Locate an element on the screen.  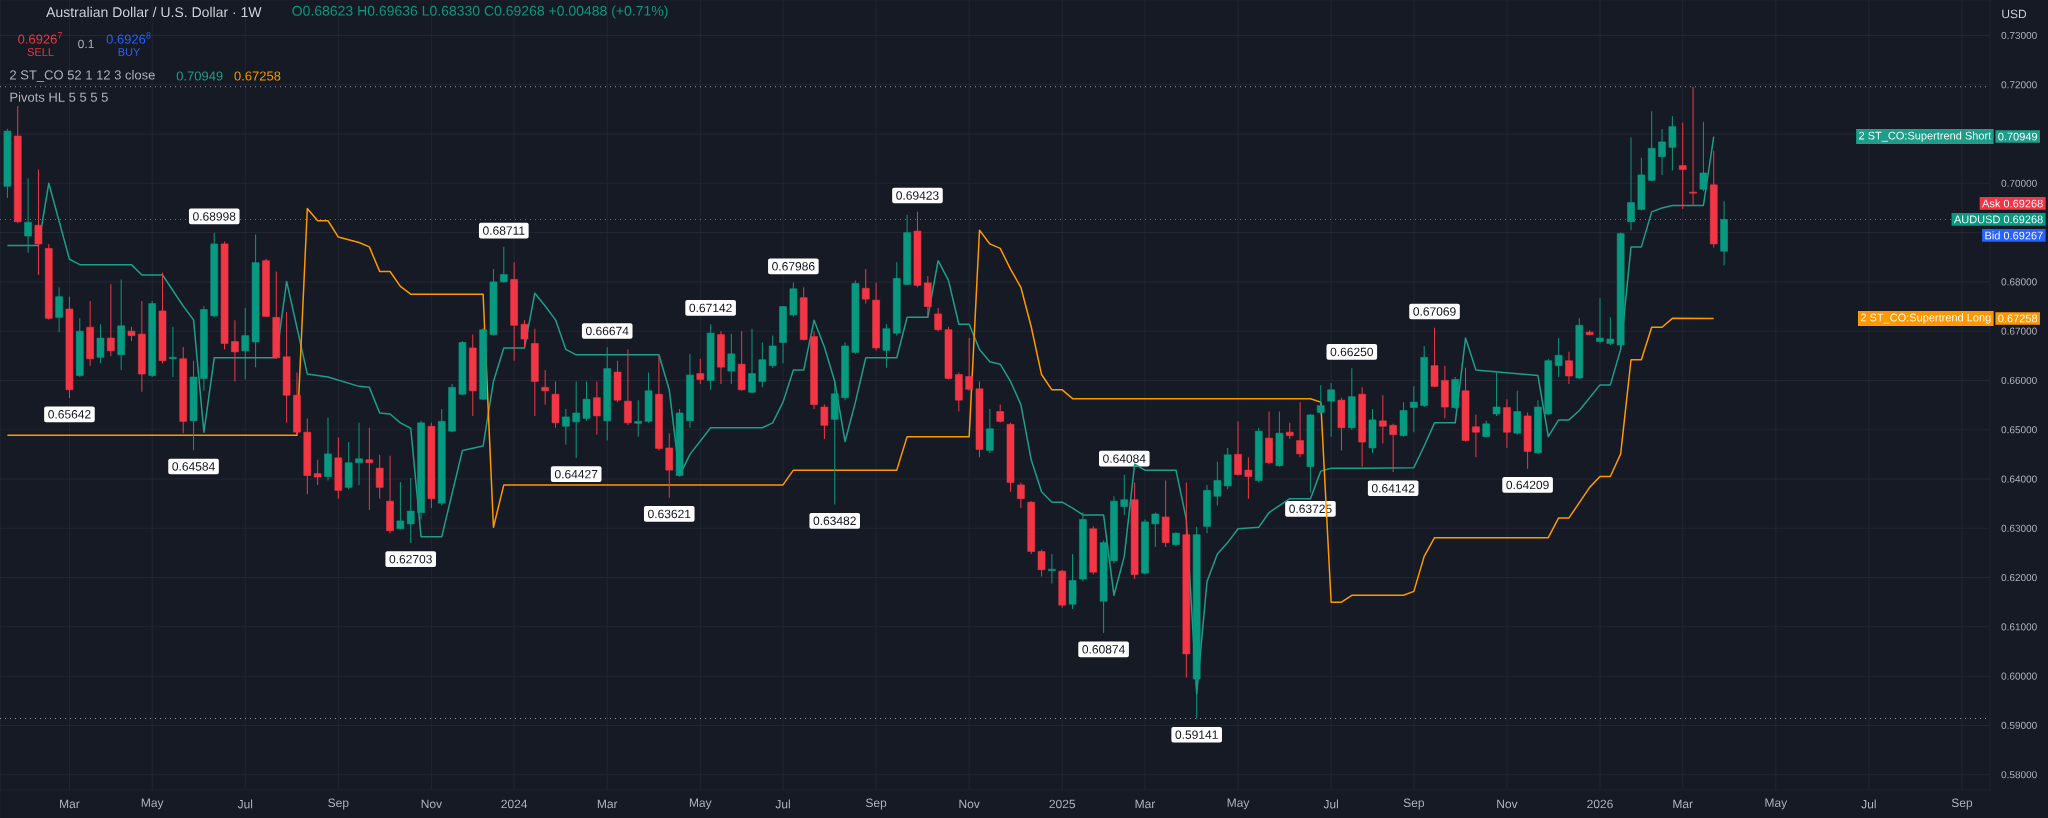
annotation: 0.6926$^{8}$ is located at coordinates (128, 38).